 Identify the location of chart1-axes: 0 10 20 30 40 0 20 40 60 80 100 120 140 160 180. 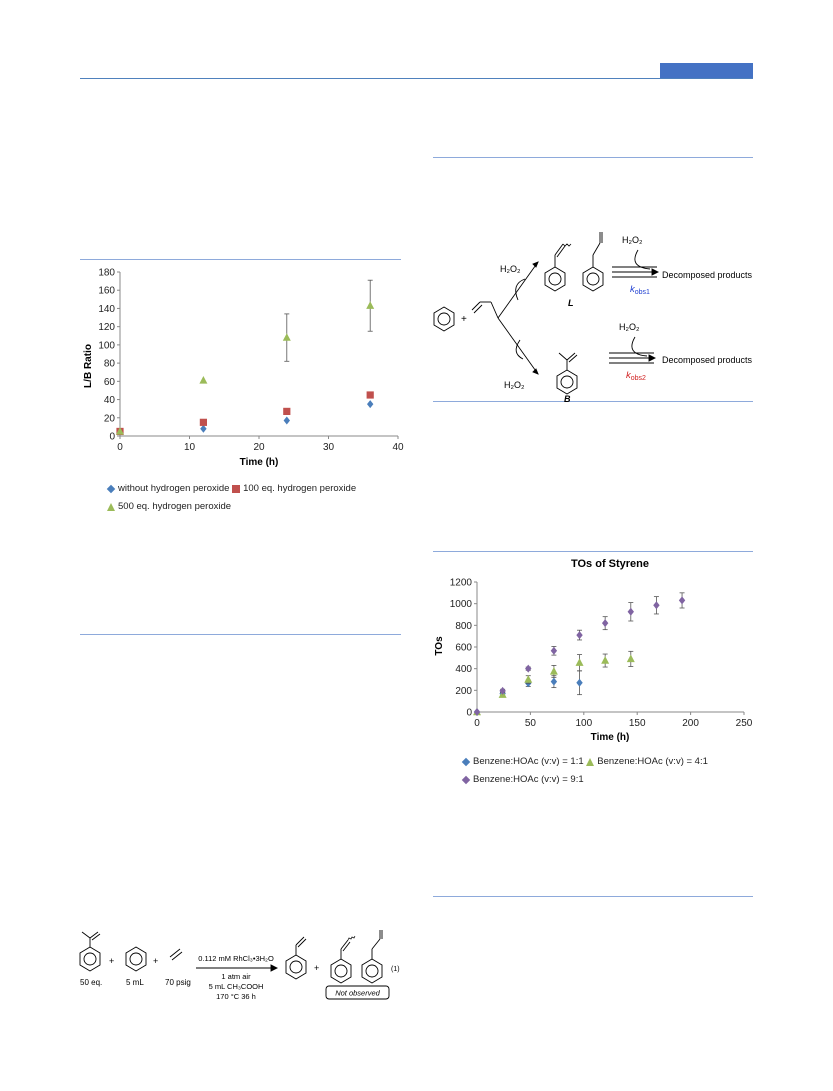
(251, 361).